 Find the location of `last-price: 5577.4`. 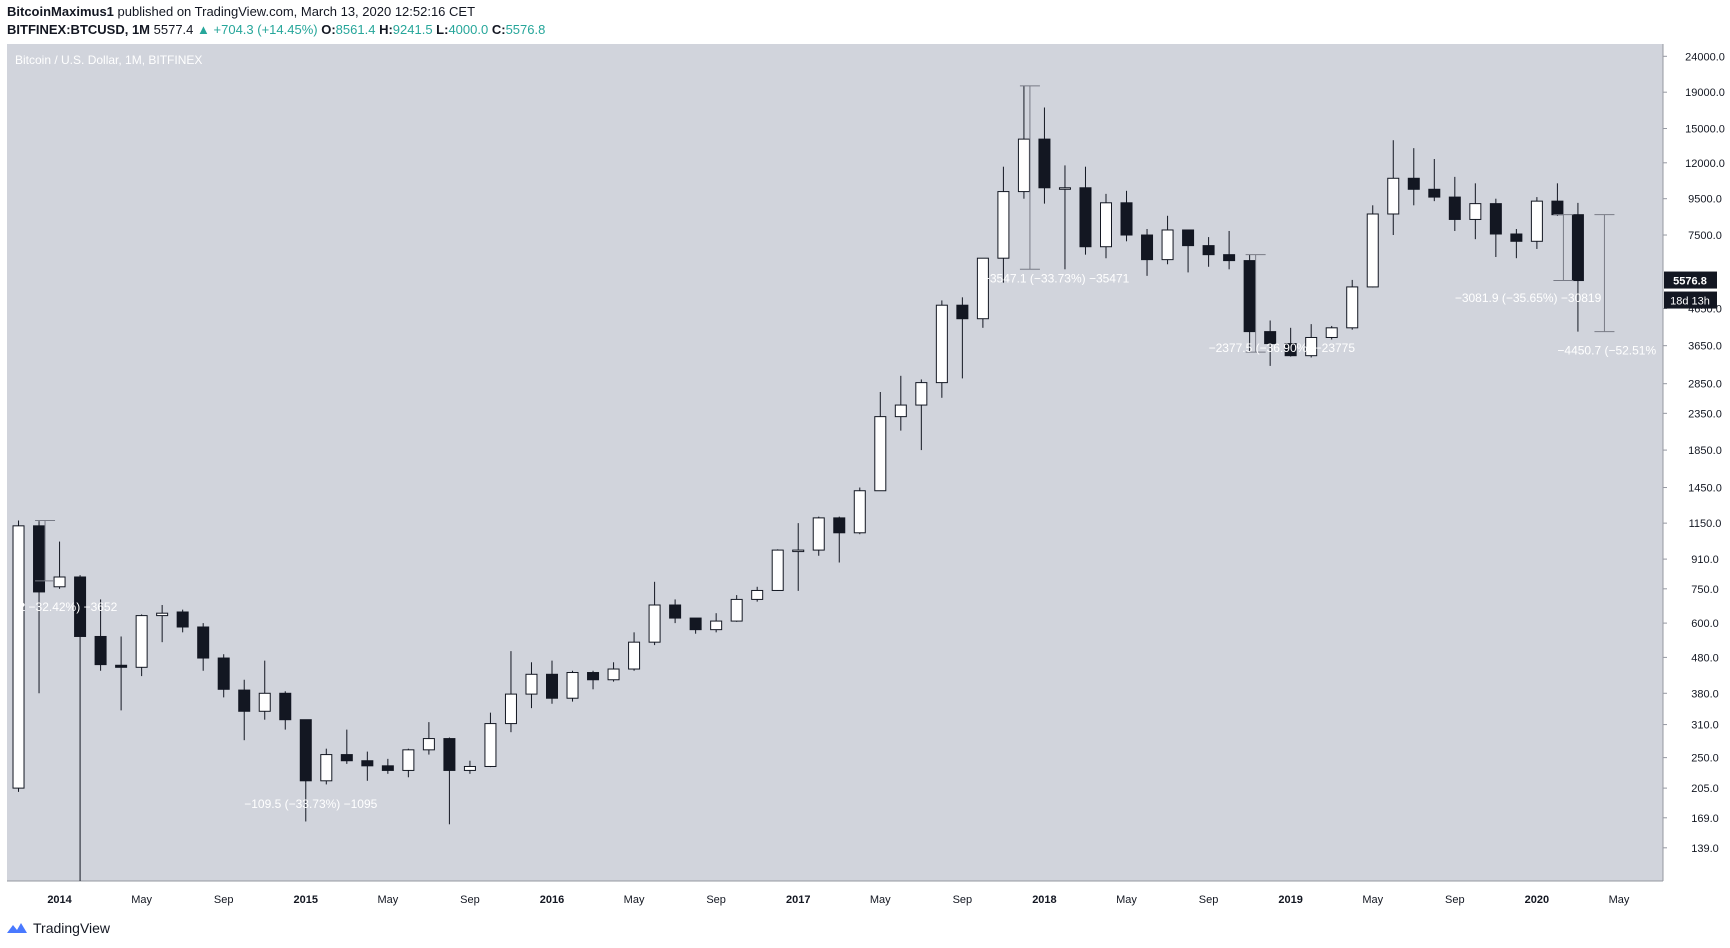

last-price: 5577.4 is located at coordinates (173, 29).